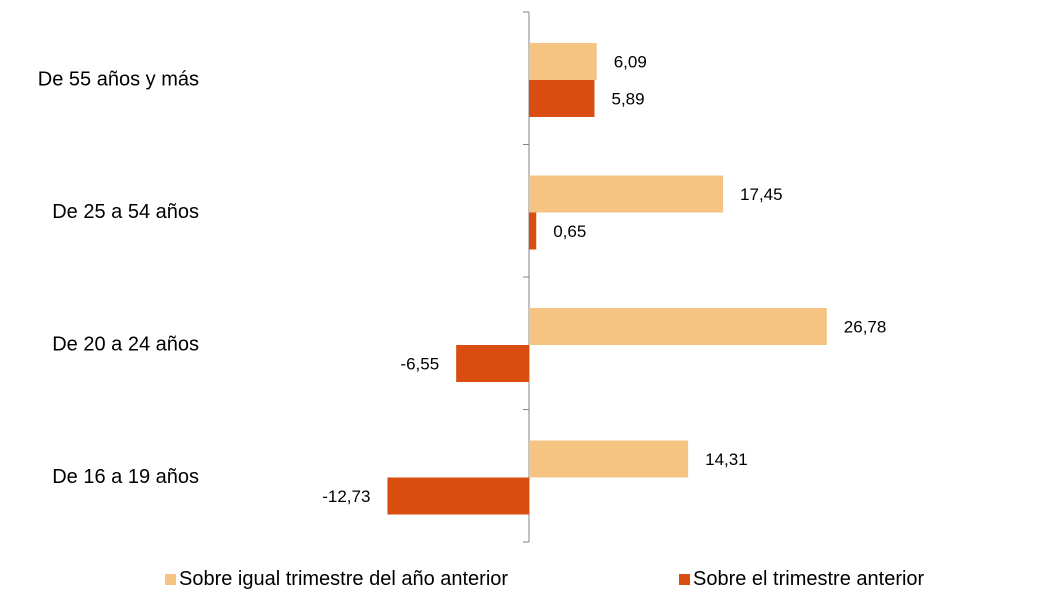  I want to click on data-label-series-1: 6,09, so click(630, 62).